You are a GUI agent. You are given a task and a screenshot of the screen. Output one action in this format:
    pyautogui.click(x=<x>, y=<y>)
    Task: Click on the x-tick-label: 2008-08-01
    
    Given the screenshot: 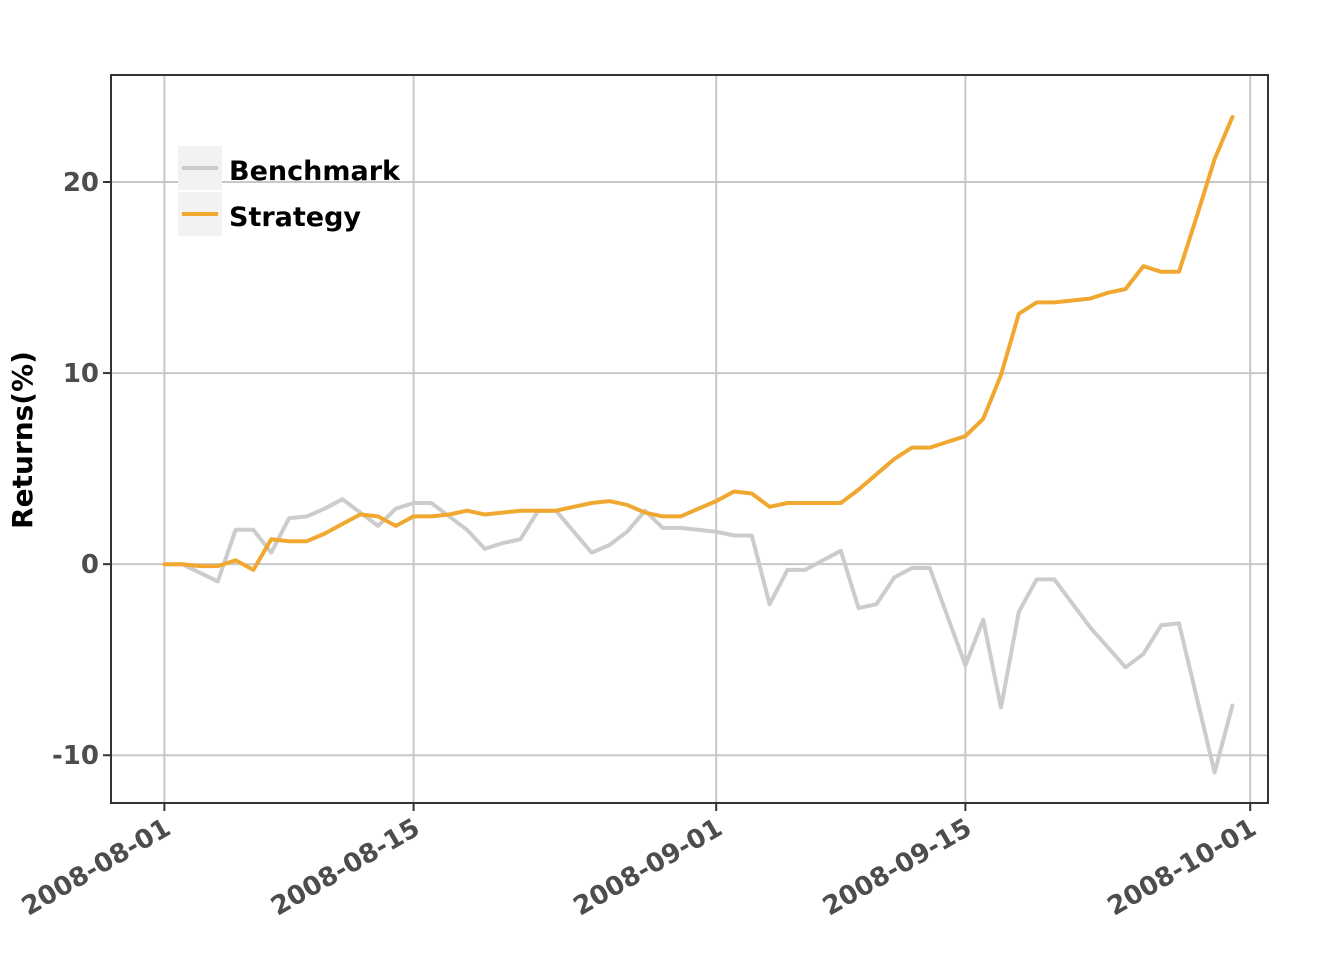 What is the action you would take?
    pyautogui.click(x=96, y=867)
    